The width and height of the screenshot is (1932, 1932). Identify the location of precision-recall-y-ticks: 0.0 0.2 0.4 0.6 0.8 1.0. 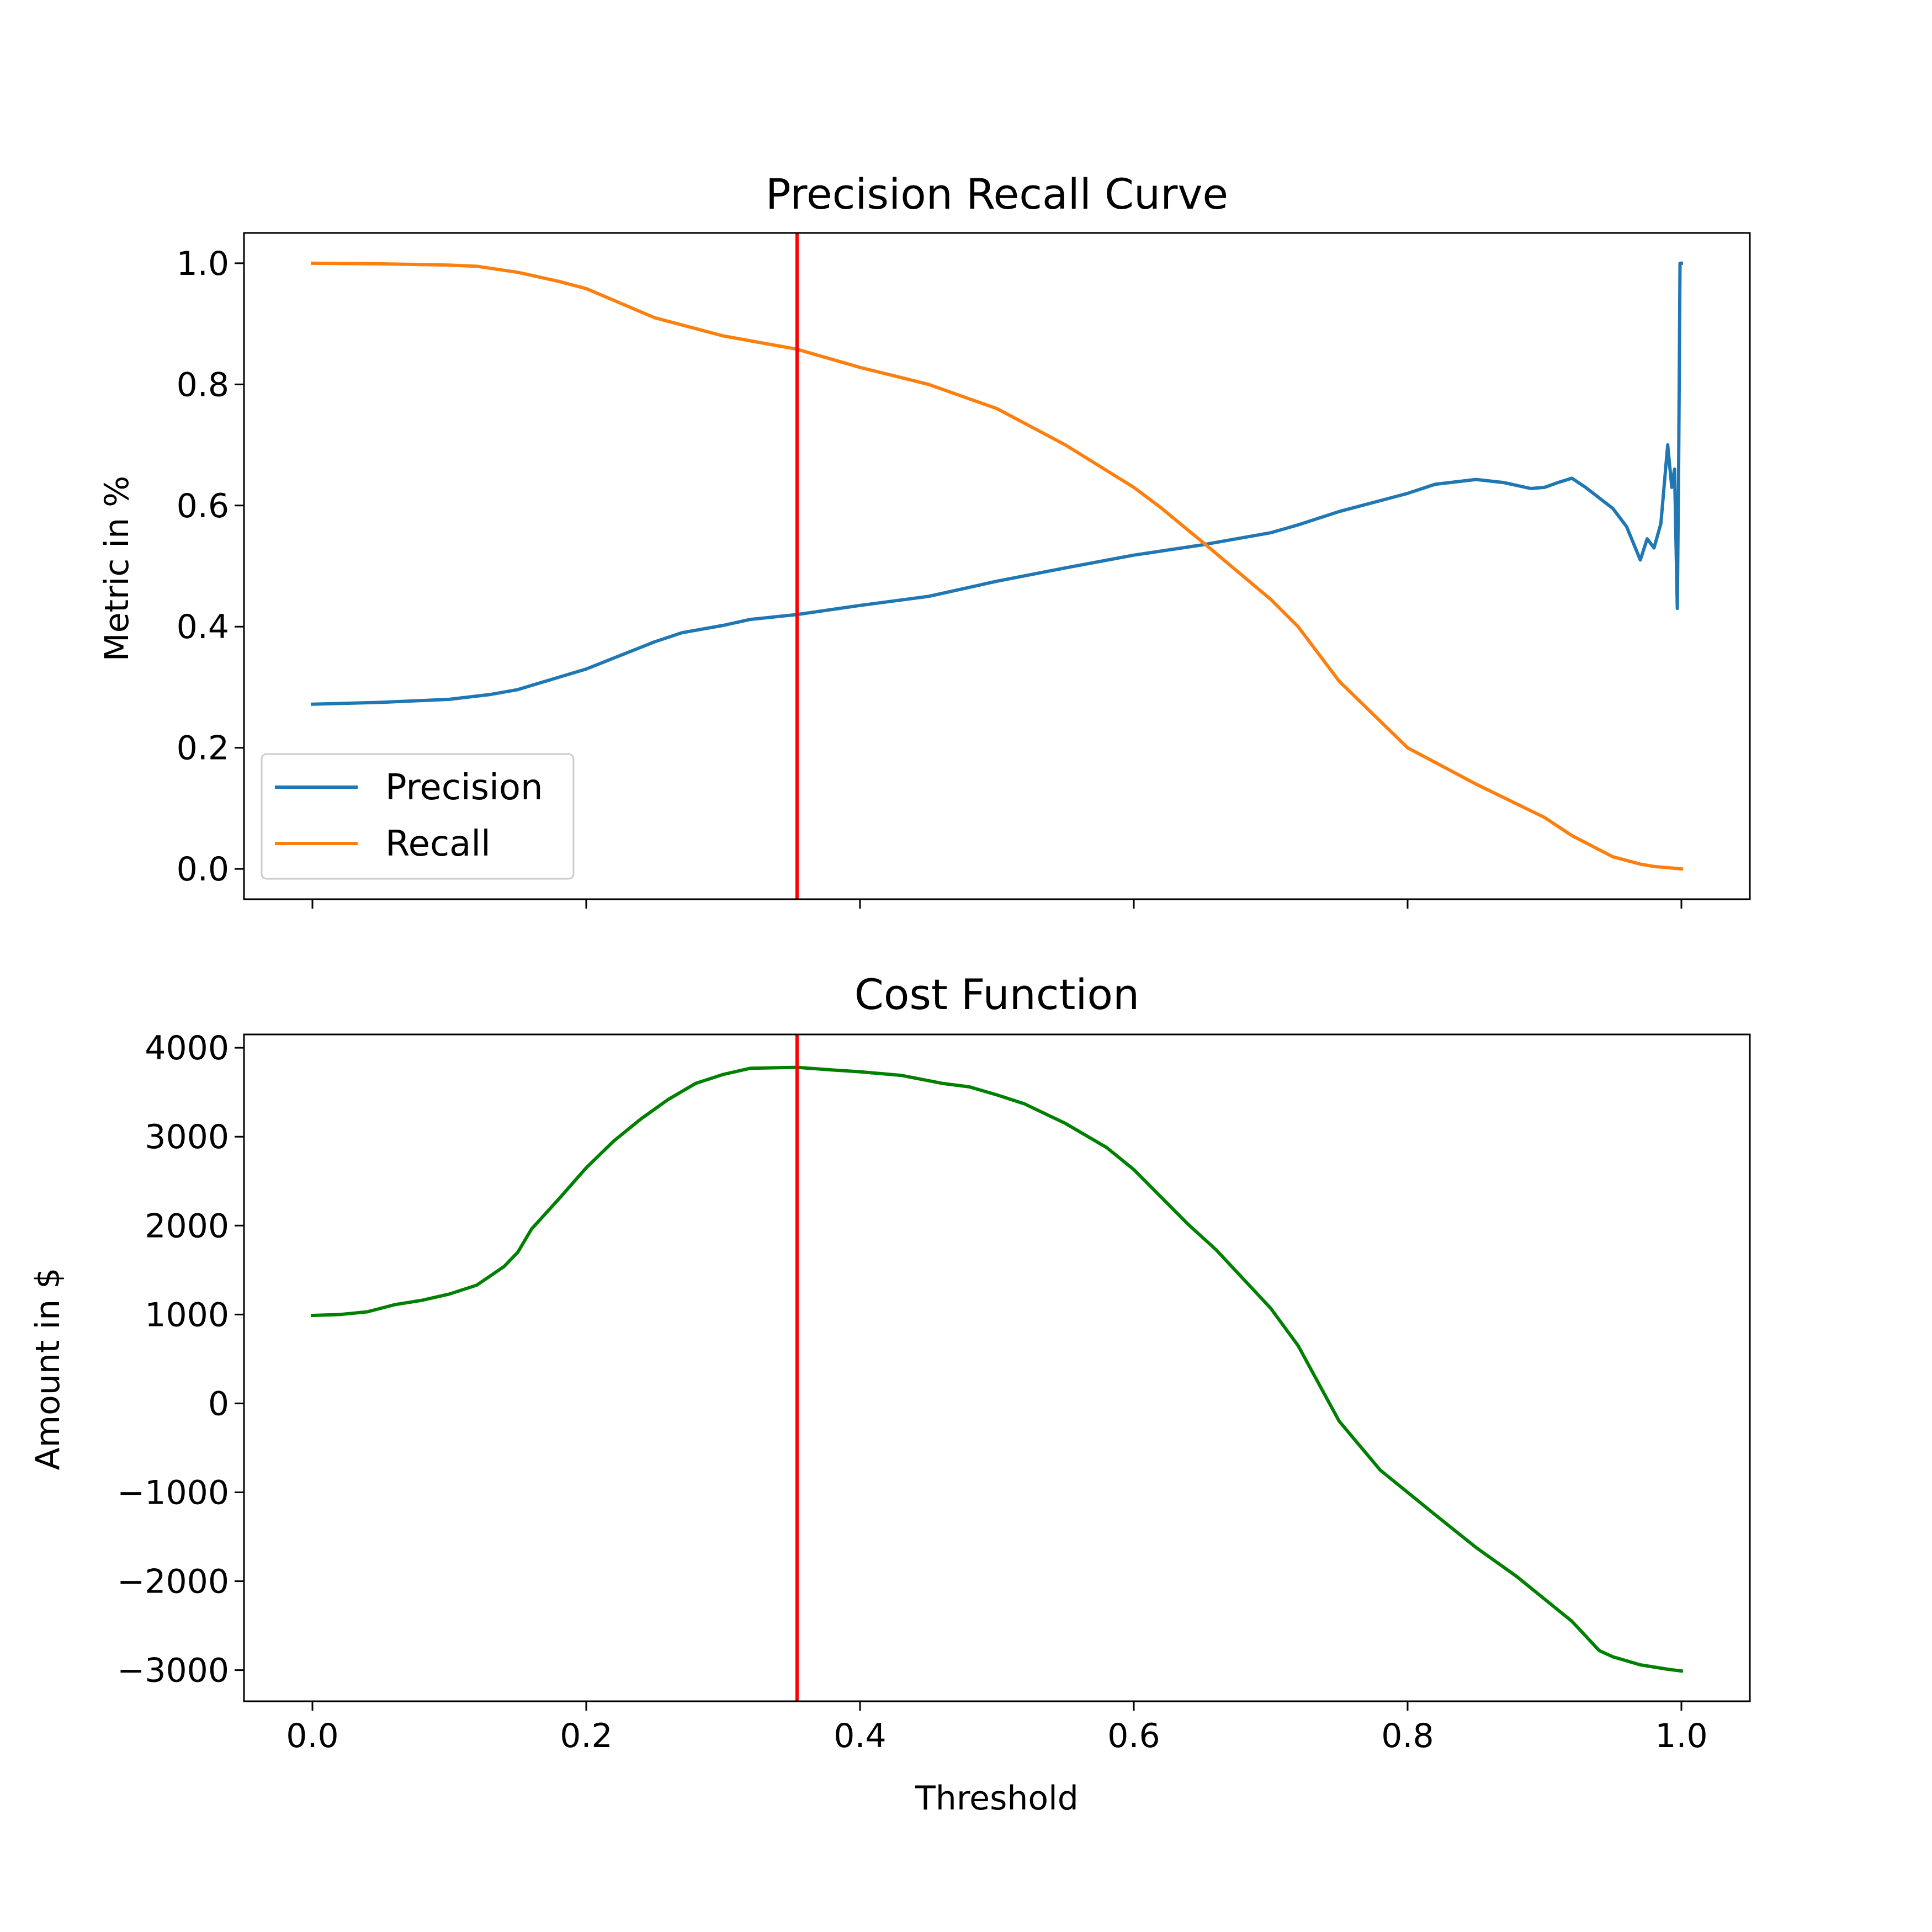
(211, 567).